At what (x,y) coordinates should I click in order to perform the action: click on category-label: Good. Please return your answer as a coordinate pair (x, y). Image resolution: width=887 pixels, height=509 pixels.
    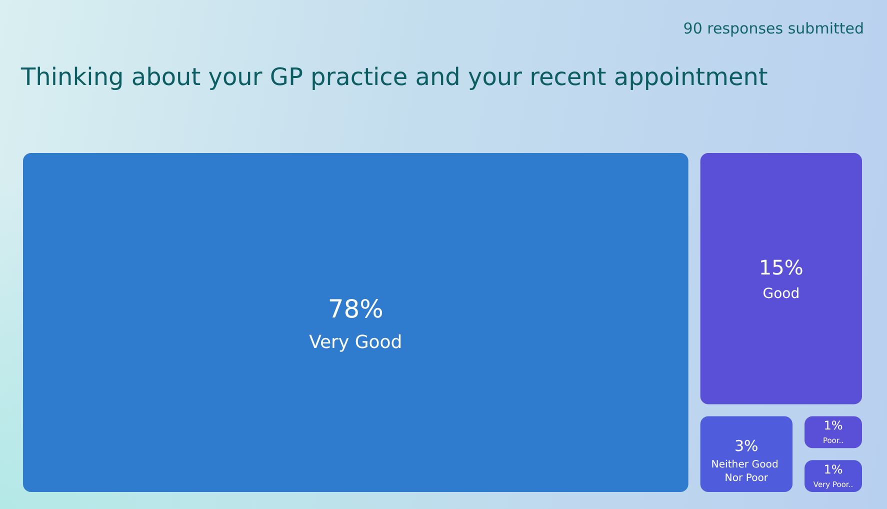
    Looking at the image, I should click on (781, 294).